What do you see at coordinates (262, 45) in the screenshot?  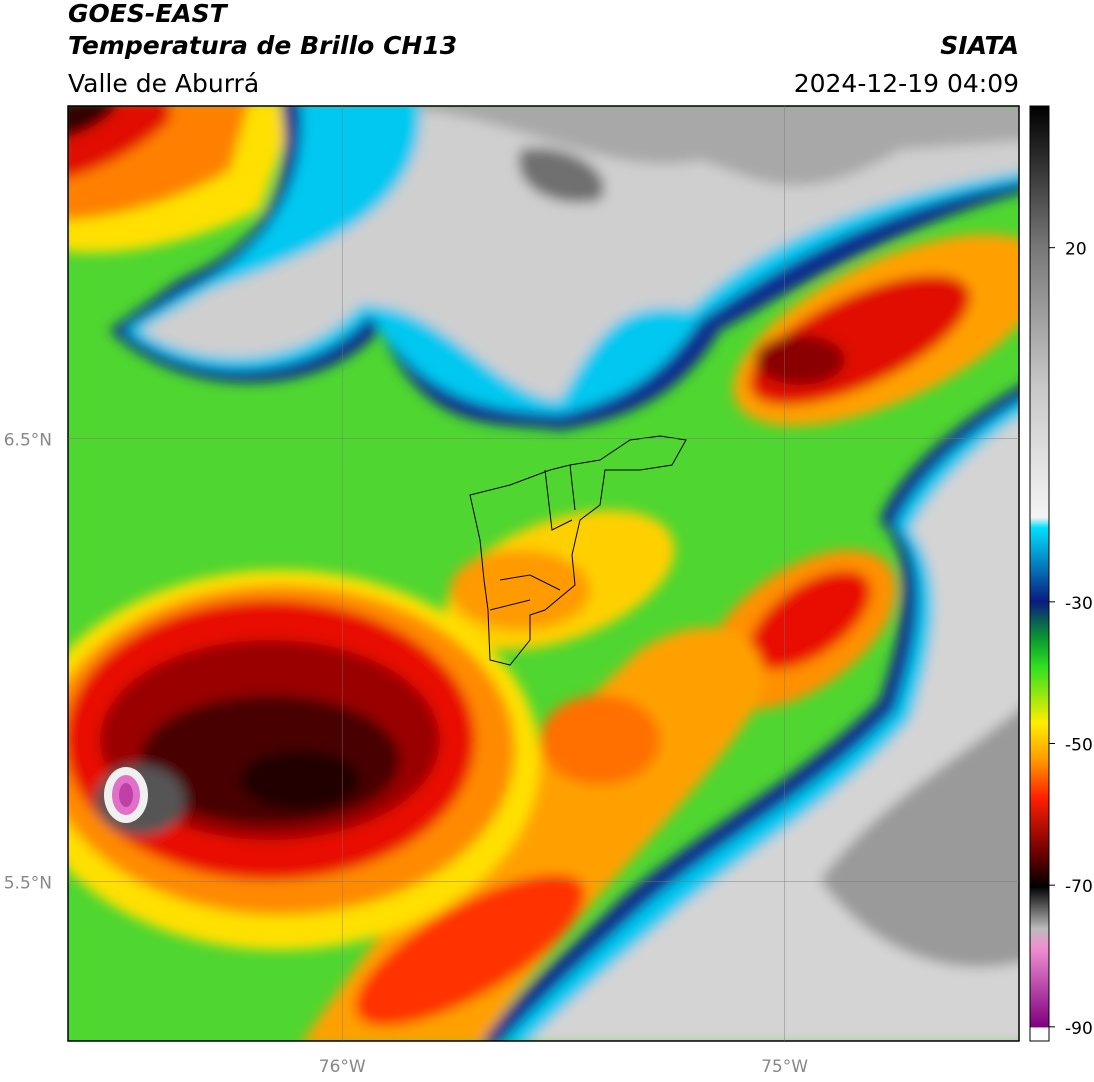 I see `product-title: Temperatura de Brillo CH13` at bounding box center [262, 45].